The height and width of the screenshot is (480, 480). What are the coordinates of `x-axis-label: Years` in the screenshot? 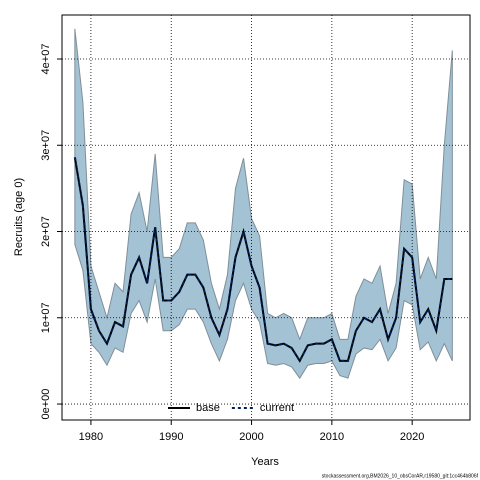 It's located at (265, 462).